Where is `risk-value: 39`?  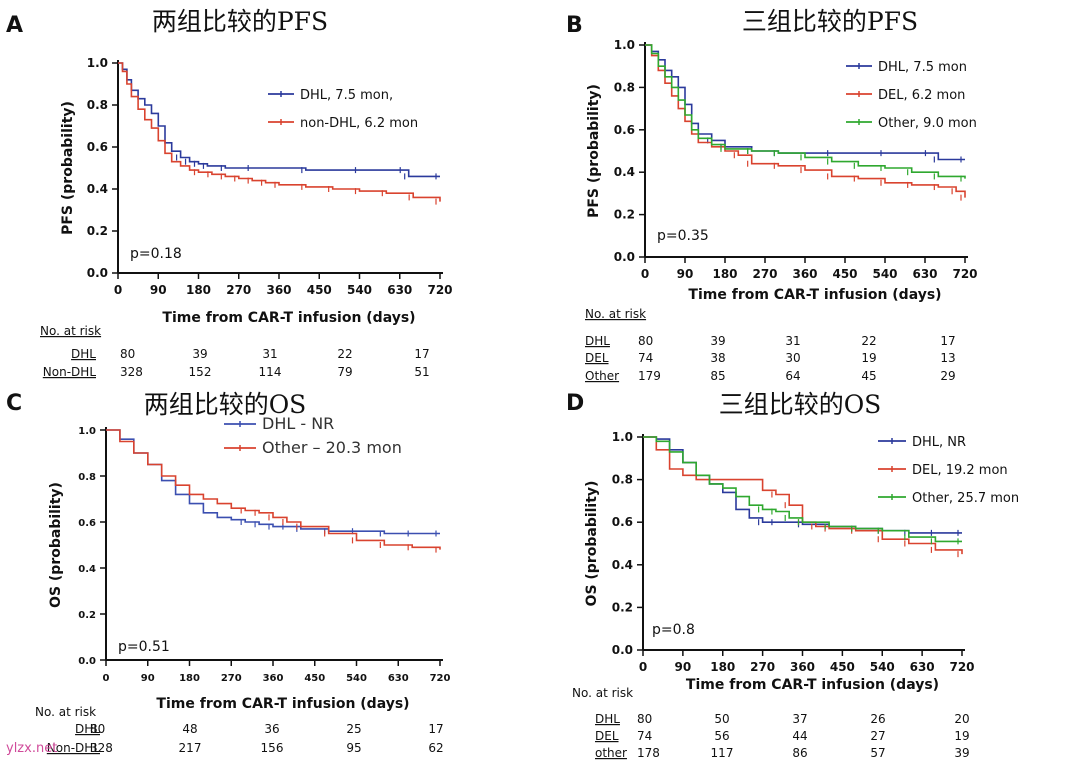
risk-value: 39 is located at coordinates (199, 354).